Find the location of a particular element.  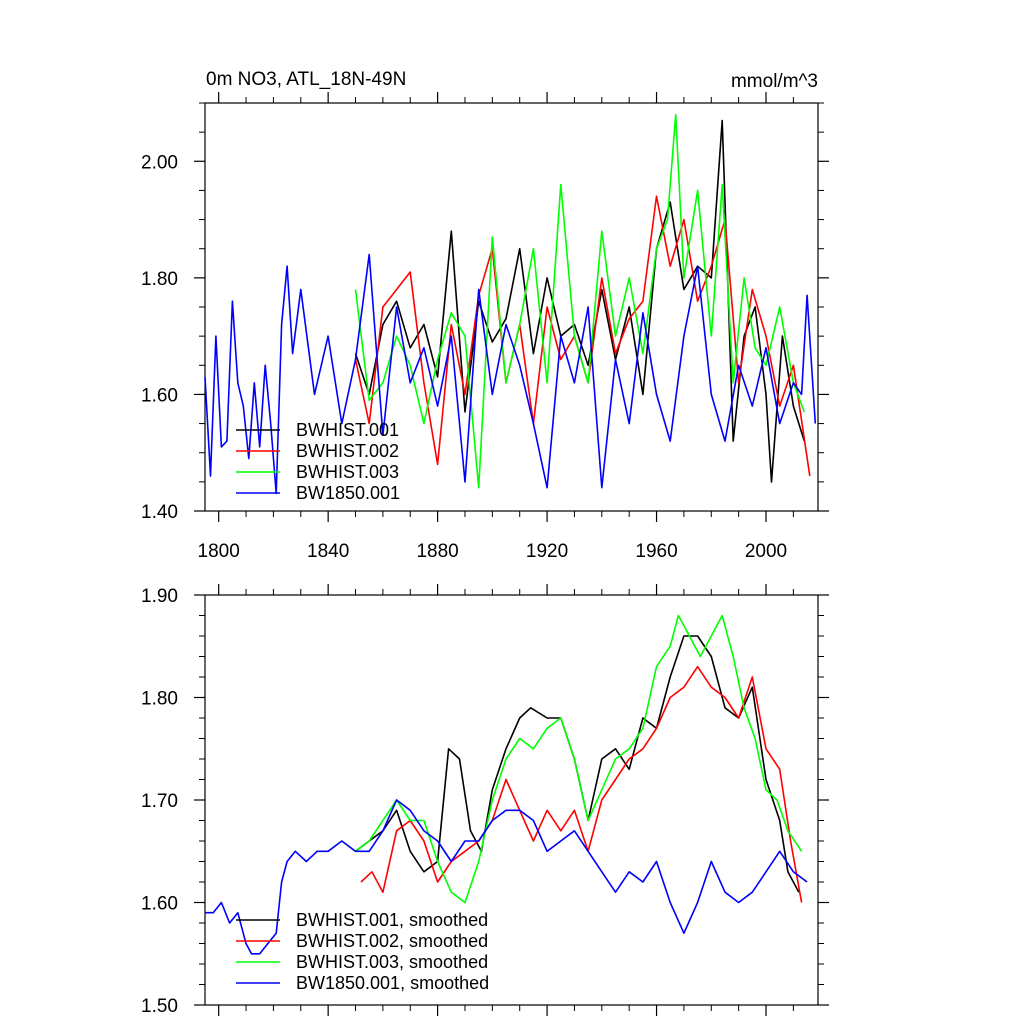

bottom-legend-label: BWHIST.003, smoothed is located at coordinates (392, 962).